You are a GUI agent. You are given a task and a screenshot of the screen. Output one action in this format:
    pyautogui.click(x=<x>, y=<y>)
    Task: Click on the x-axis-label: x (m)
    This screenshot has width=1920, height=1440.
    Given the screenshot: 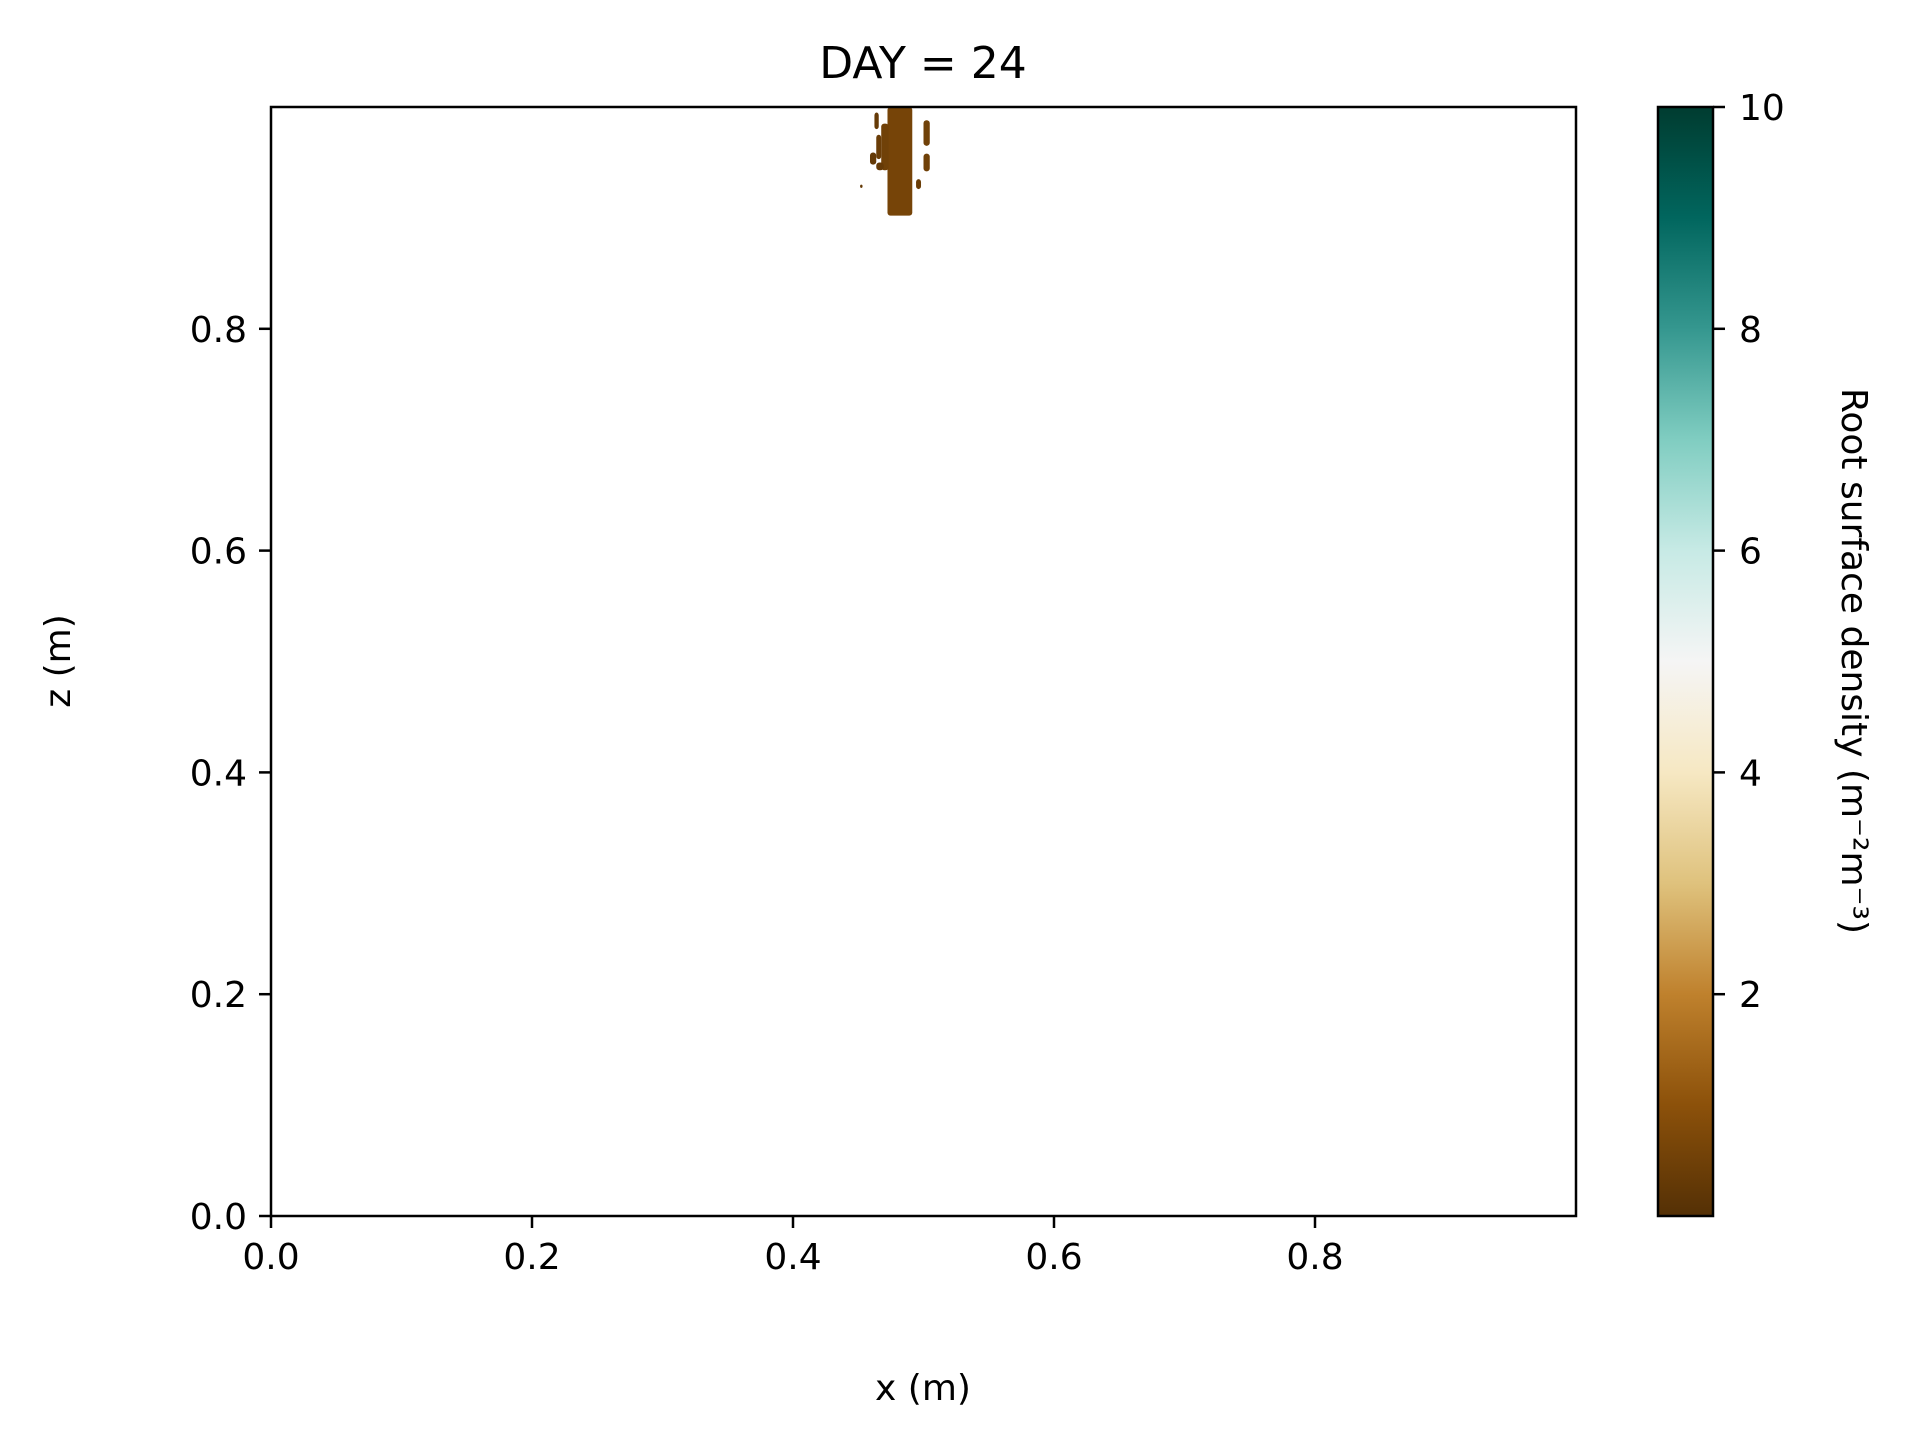 What is the action you would take?
    pyautogui.click(x=923, y=1388)
    